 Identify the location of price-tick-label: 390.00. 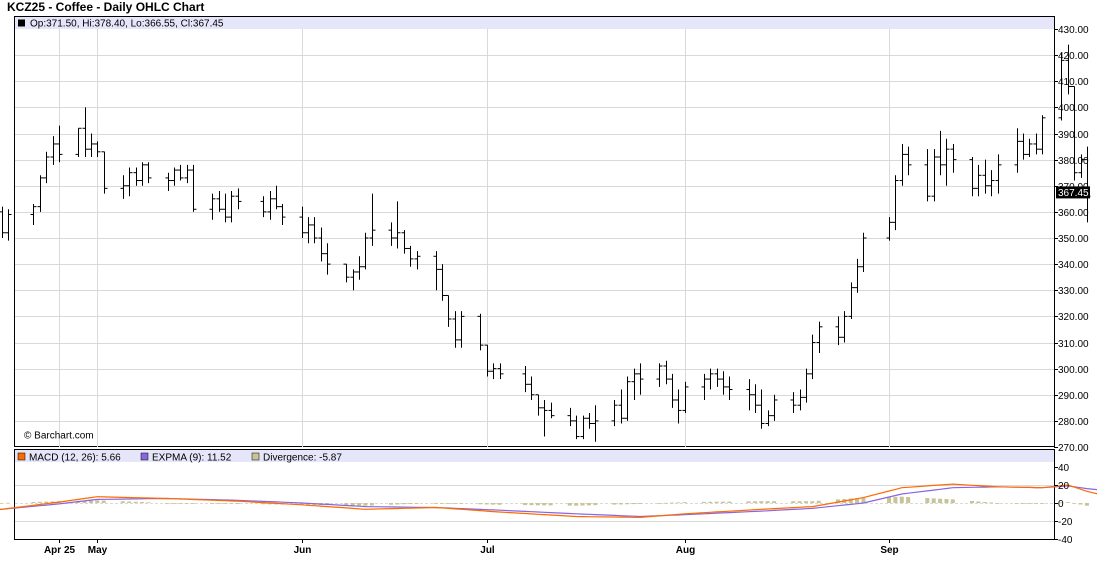
(1073, 135).